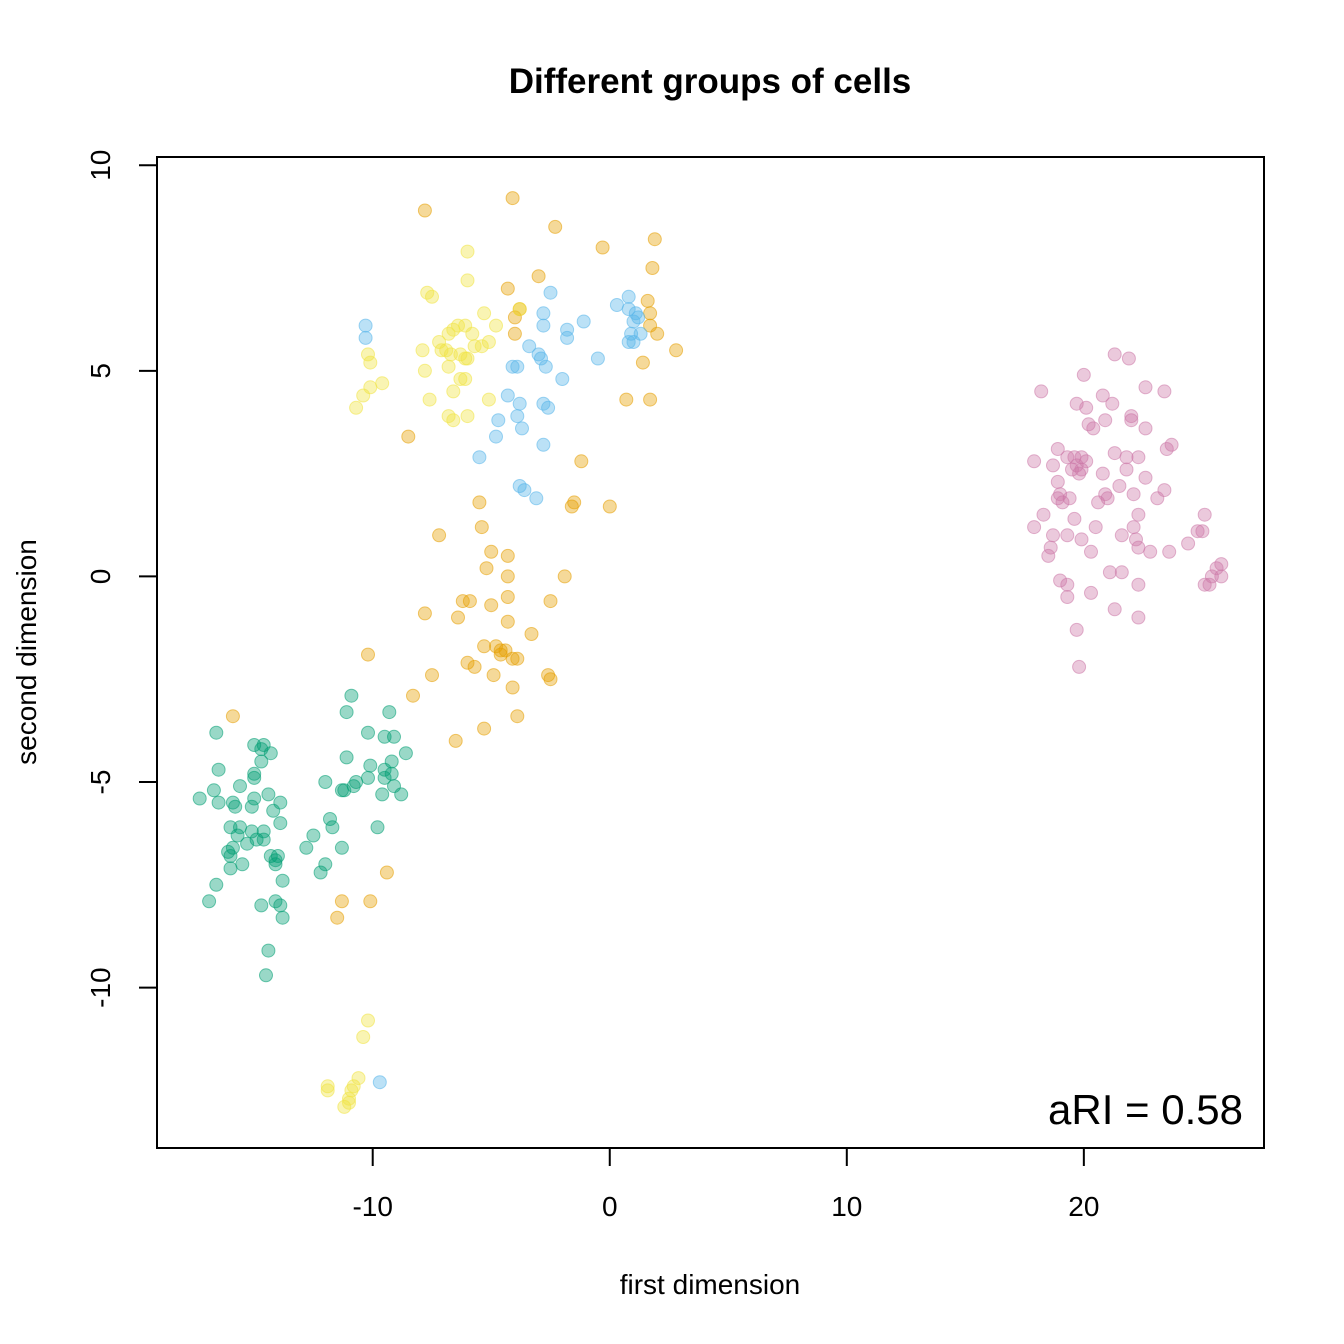  Describe the element at coordinates (100, 782) in the screenshot. I see `y-tick-label: -5` at that location.